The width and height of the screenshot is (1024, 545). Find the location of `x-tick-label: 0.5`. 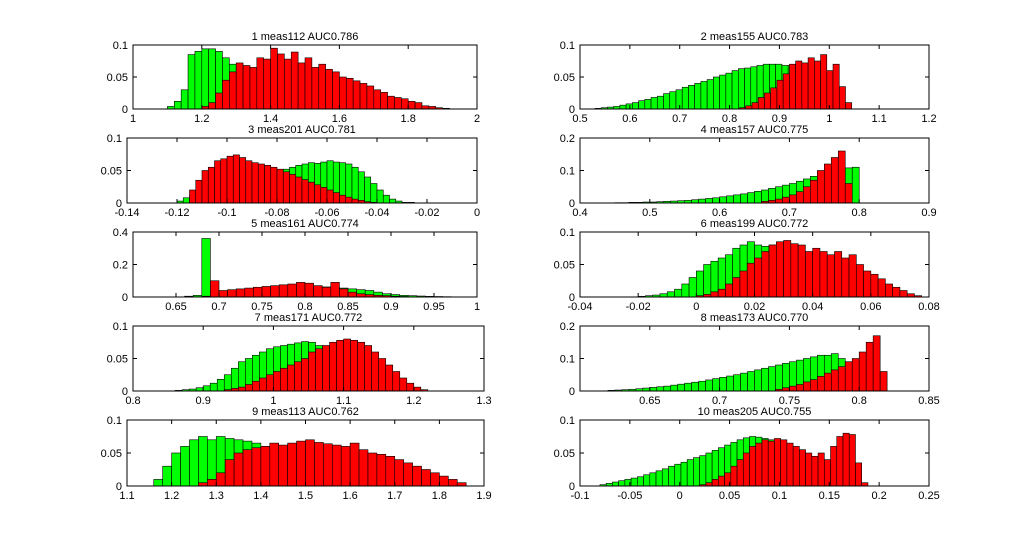

x-tick-label: 0.5 is located at coordinates (579, 119).